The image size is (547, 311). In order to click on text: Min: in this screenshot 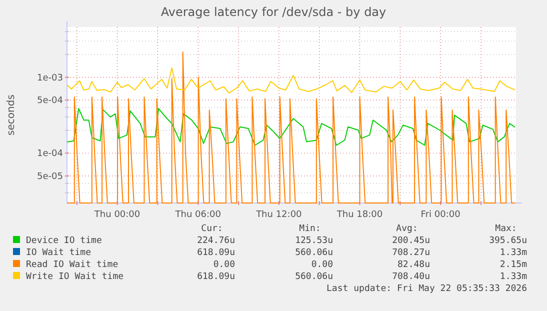, I will do `click(310, 229)`.